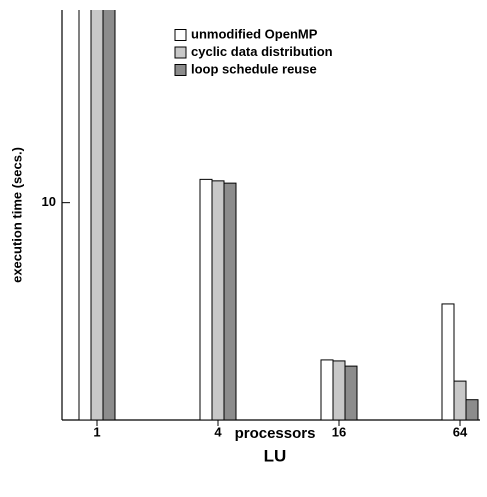 The width and height of the screenshot is (487, 497). I want to click on y-axis-title: execution time (secs.), so click(16, 215).